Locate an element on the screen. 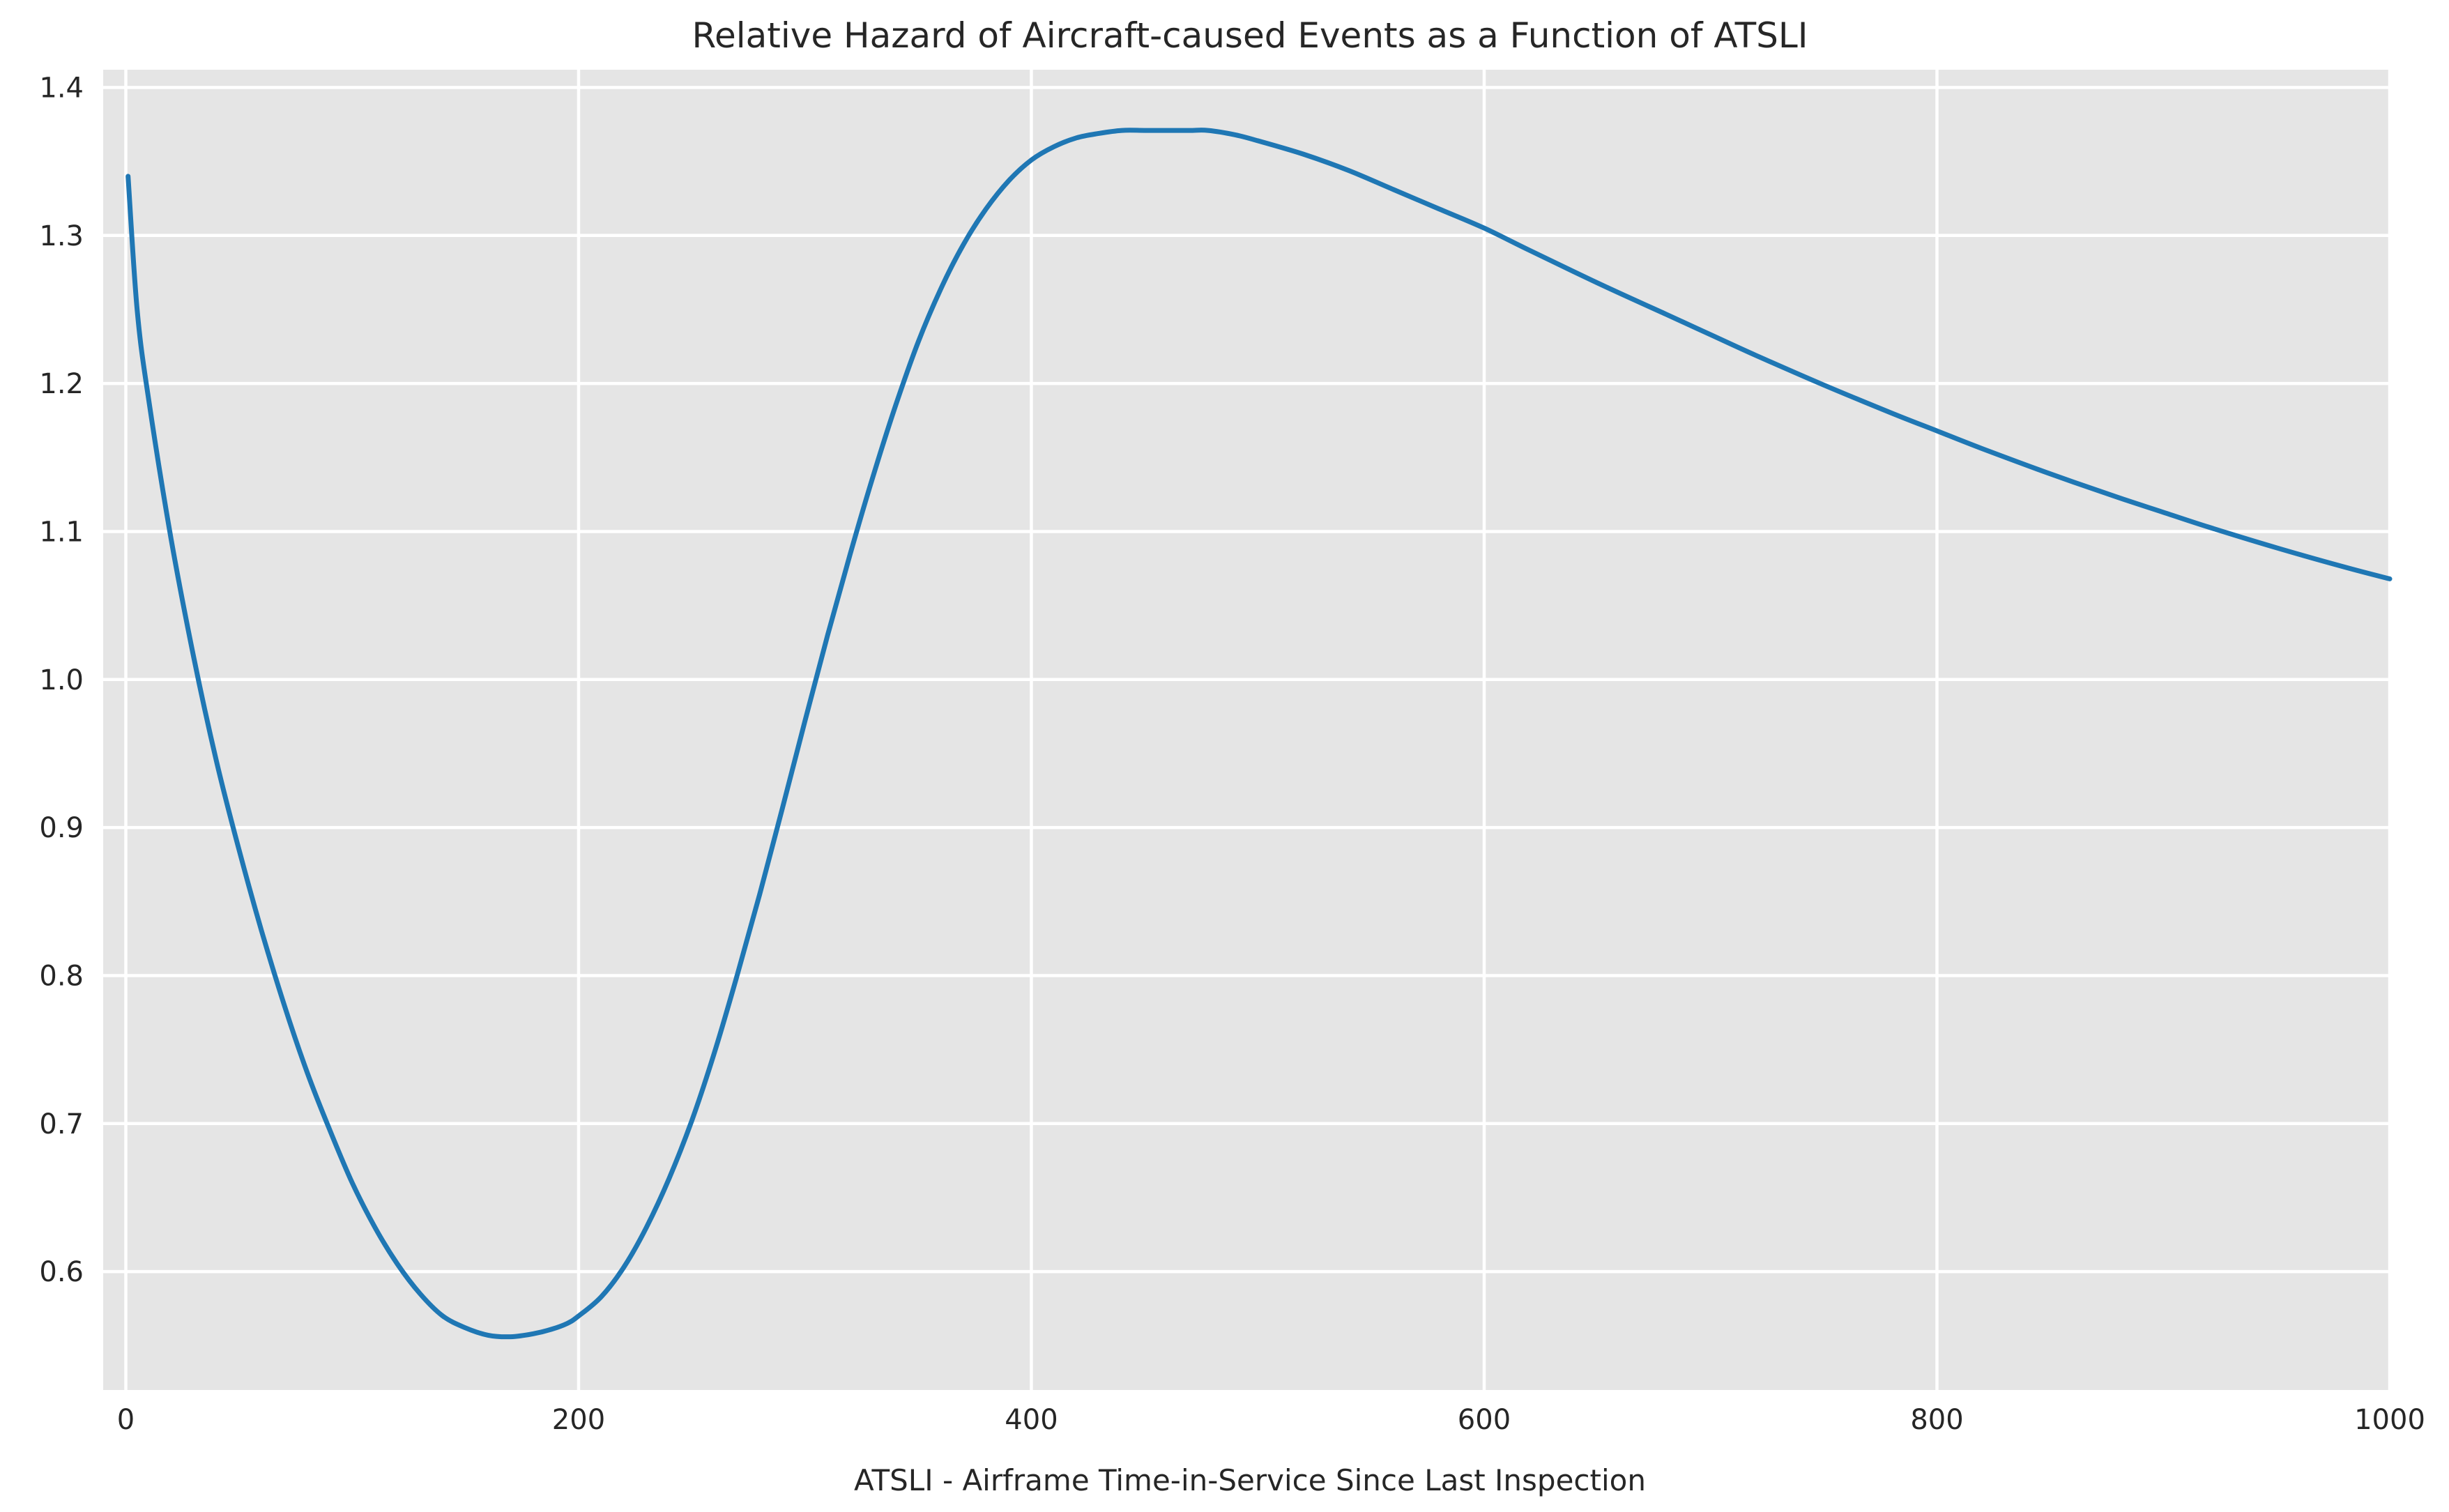 This screenshot has height=1512, width=2449. x-tick-label: 0 is located at coordinates (126, 1420).